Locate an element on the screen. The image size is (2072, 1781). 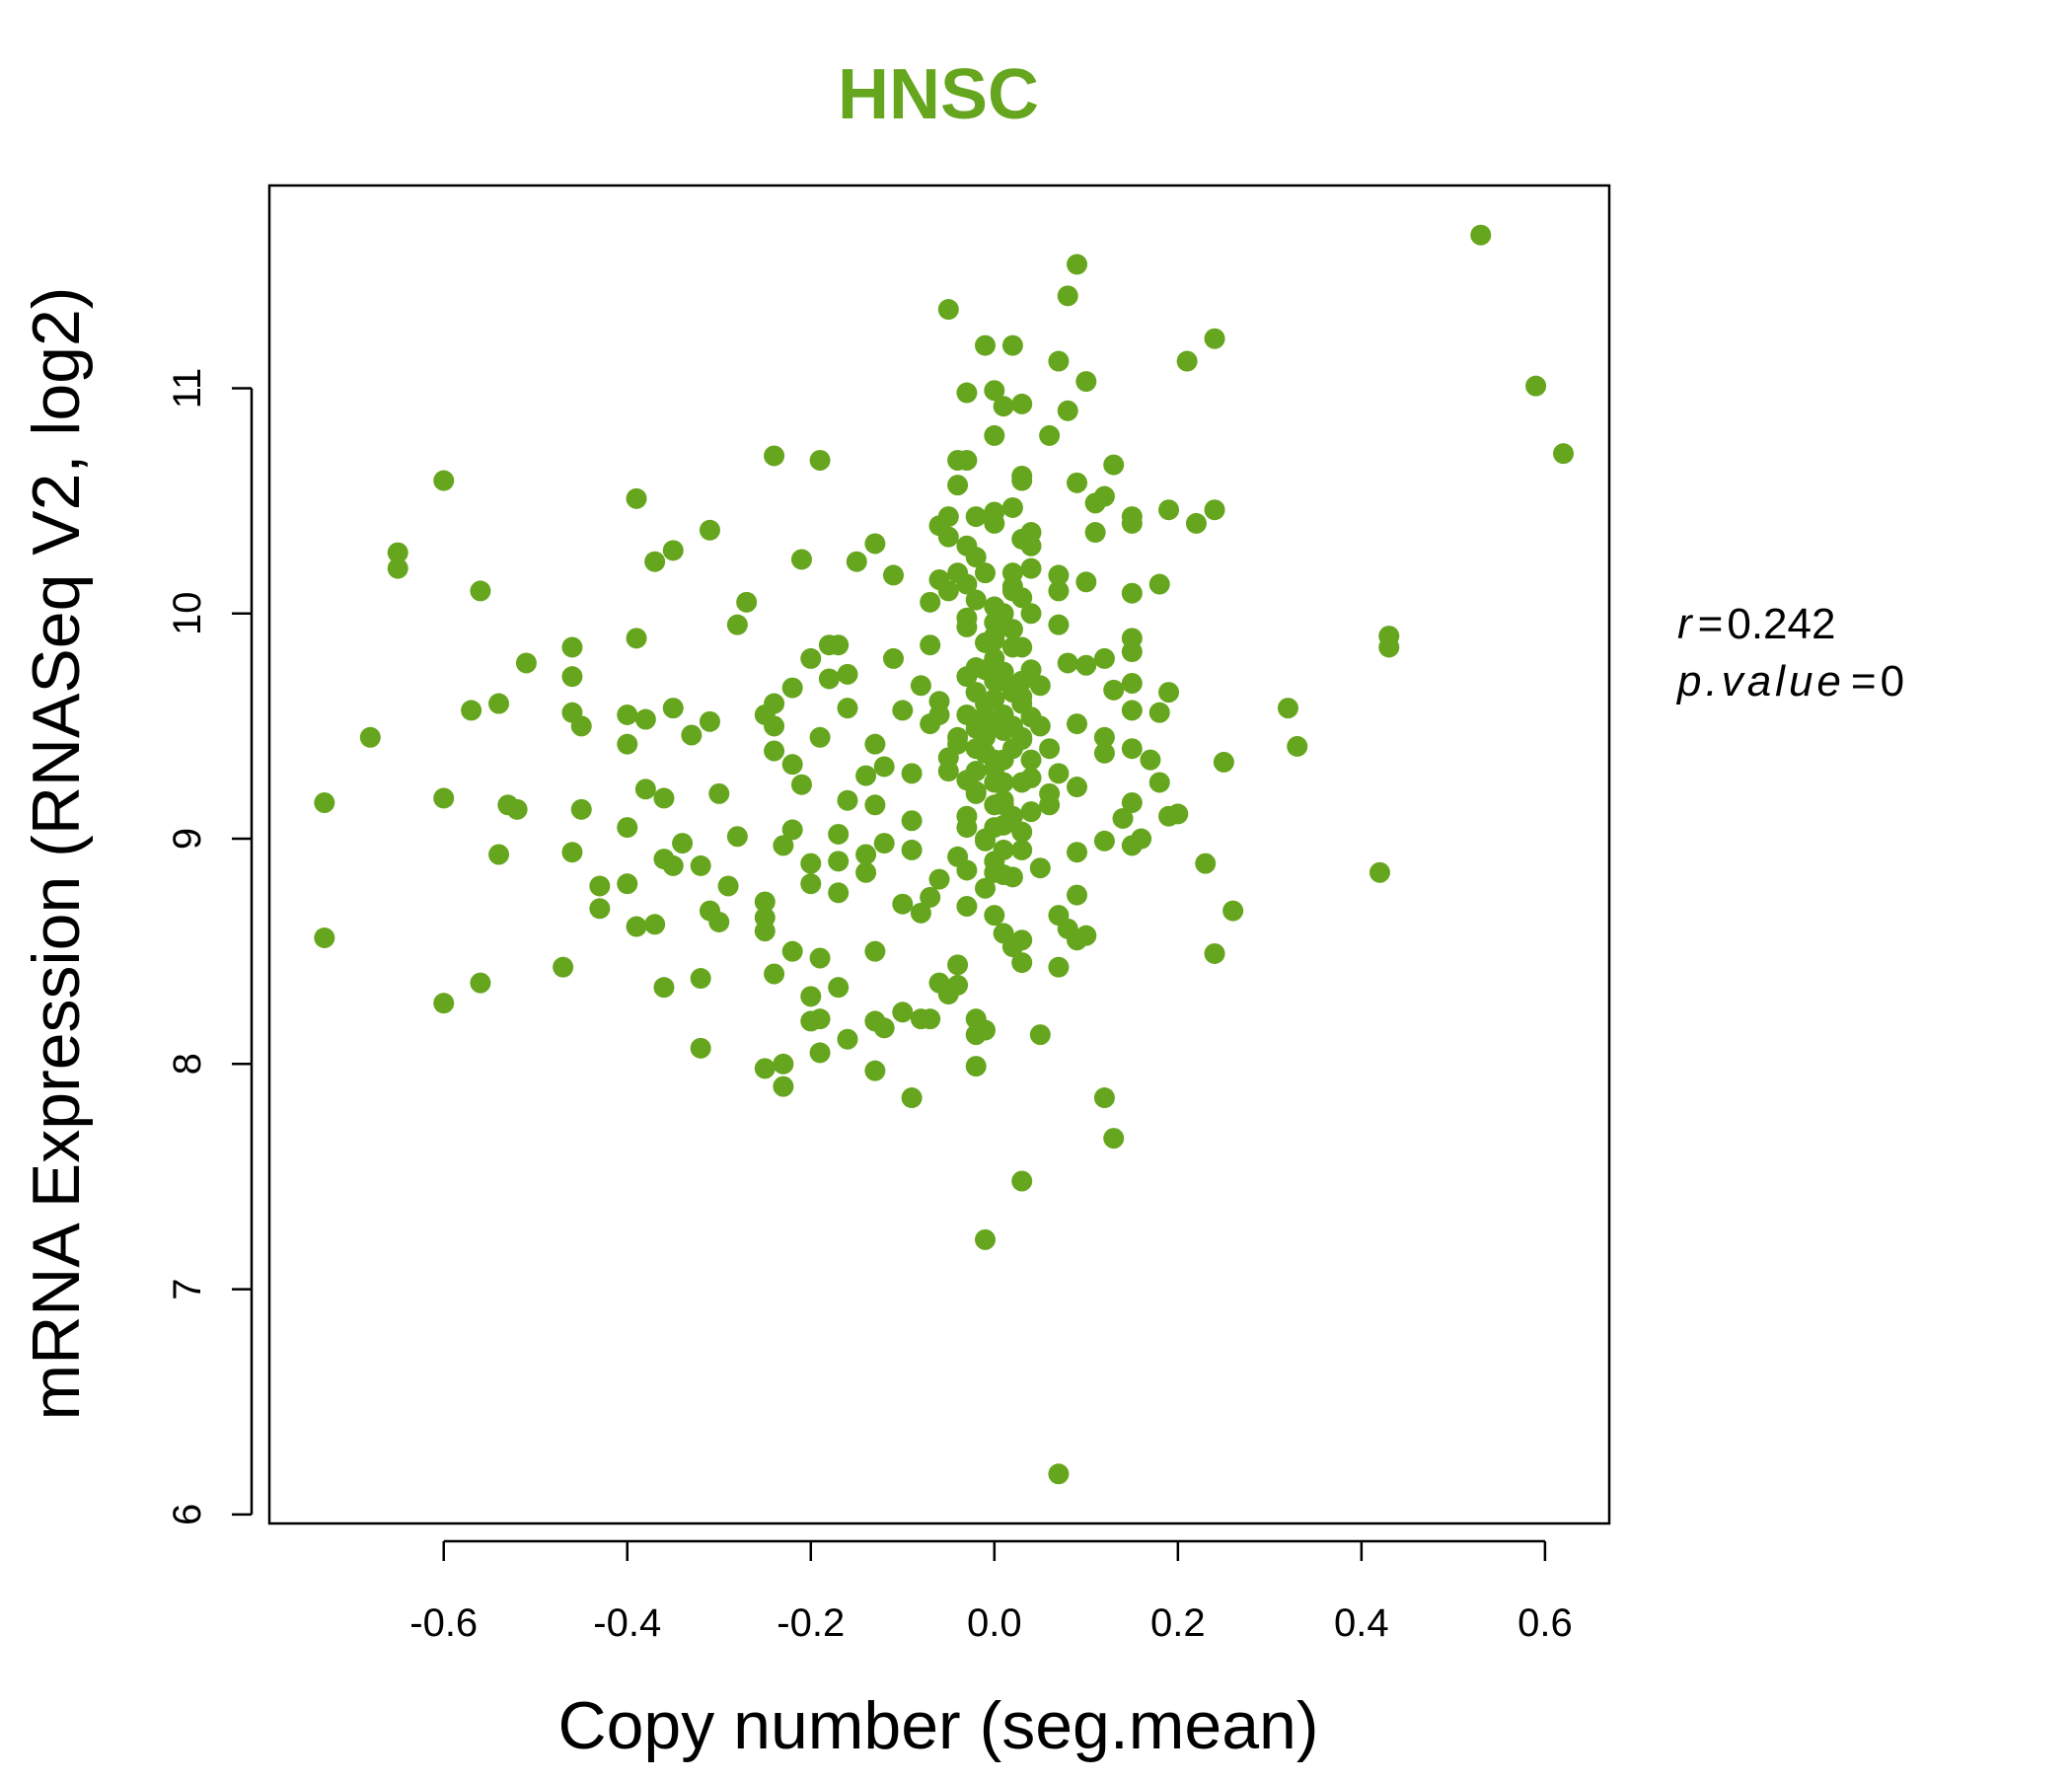
p-label: p.value is located at coordinates (1760, 681).